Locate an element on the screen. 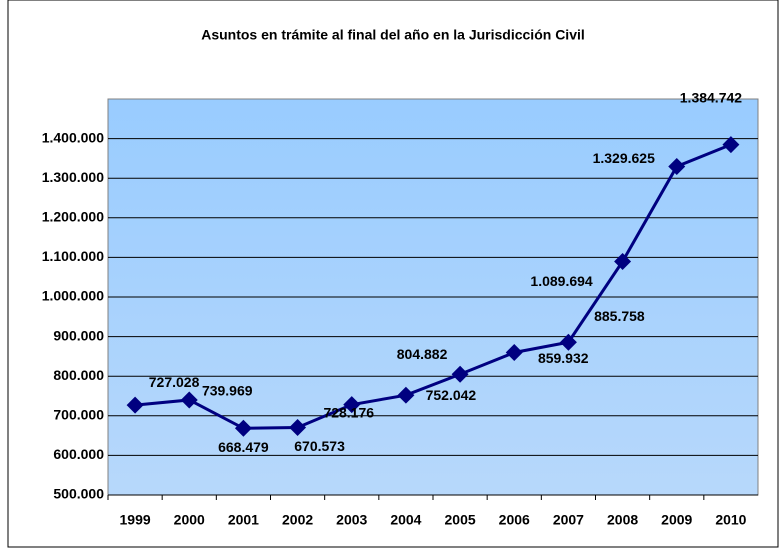  x-tick-label: 2001 is located at coordinates (243, 520).